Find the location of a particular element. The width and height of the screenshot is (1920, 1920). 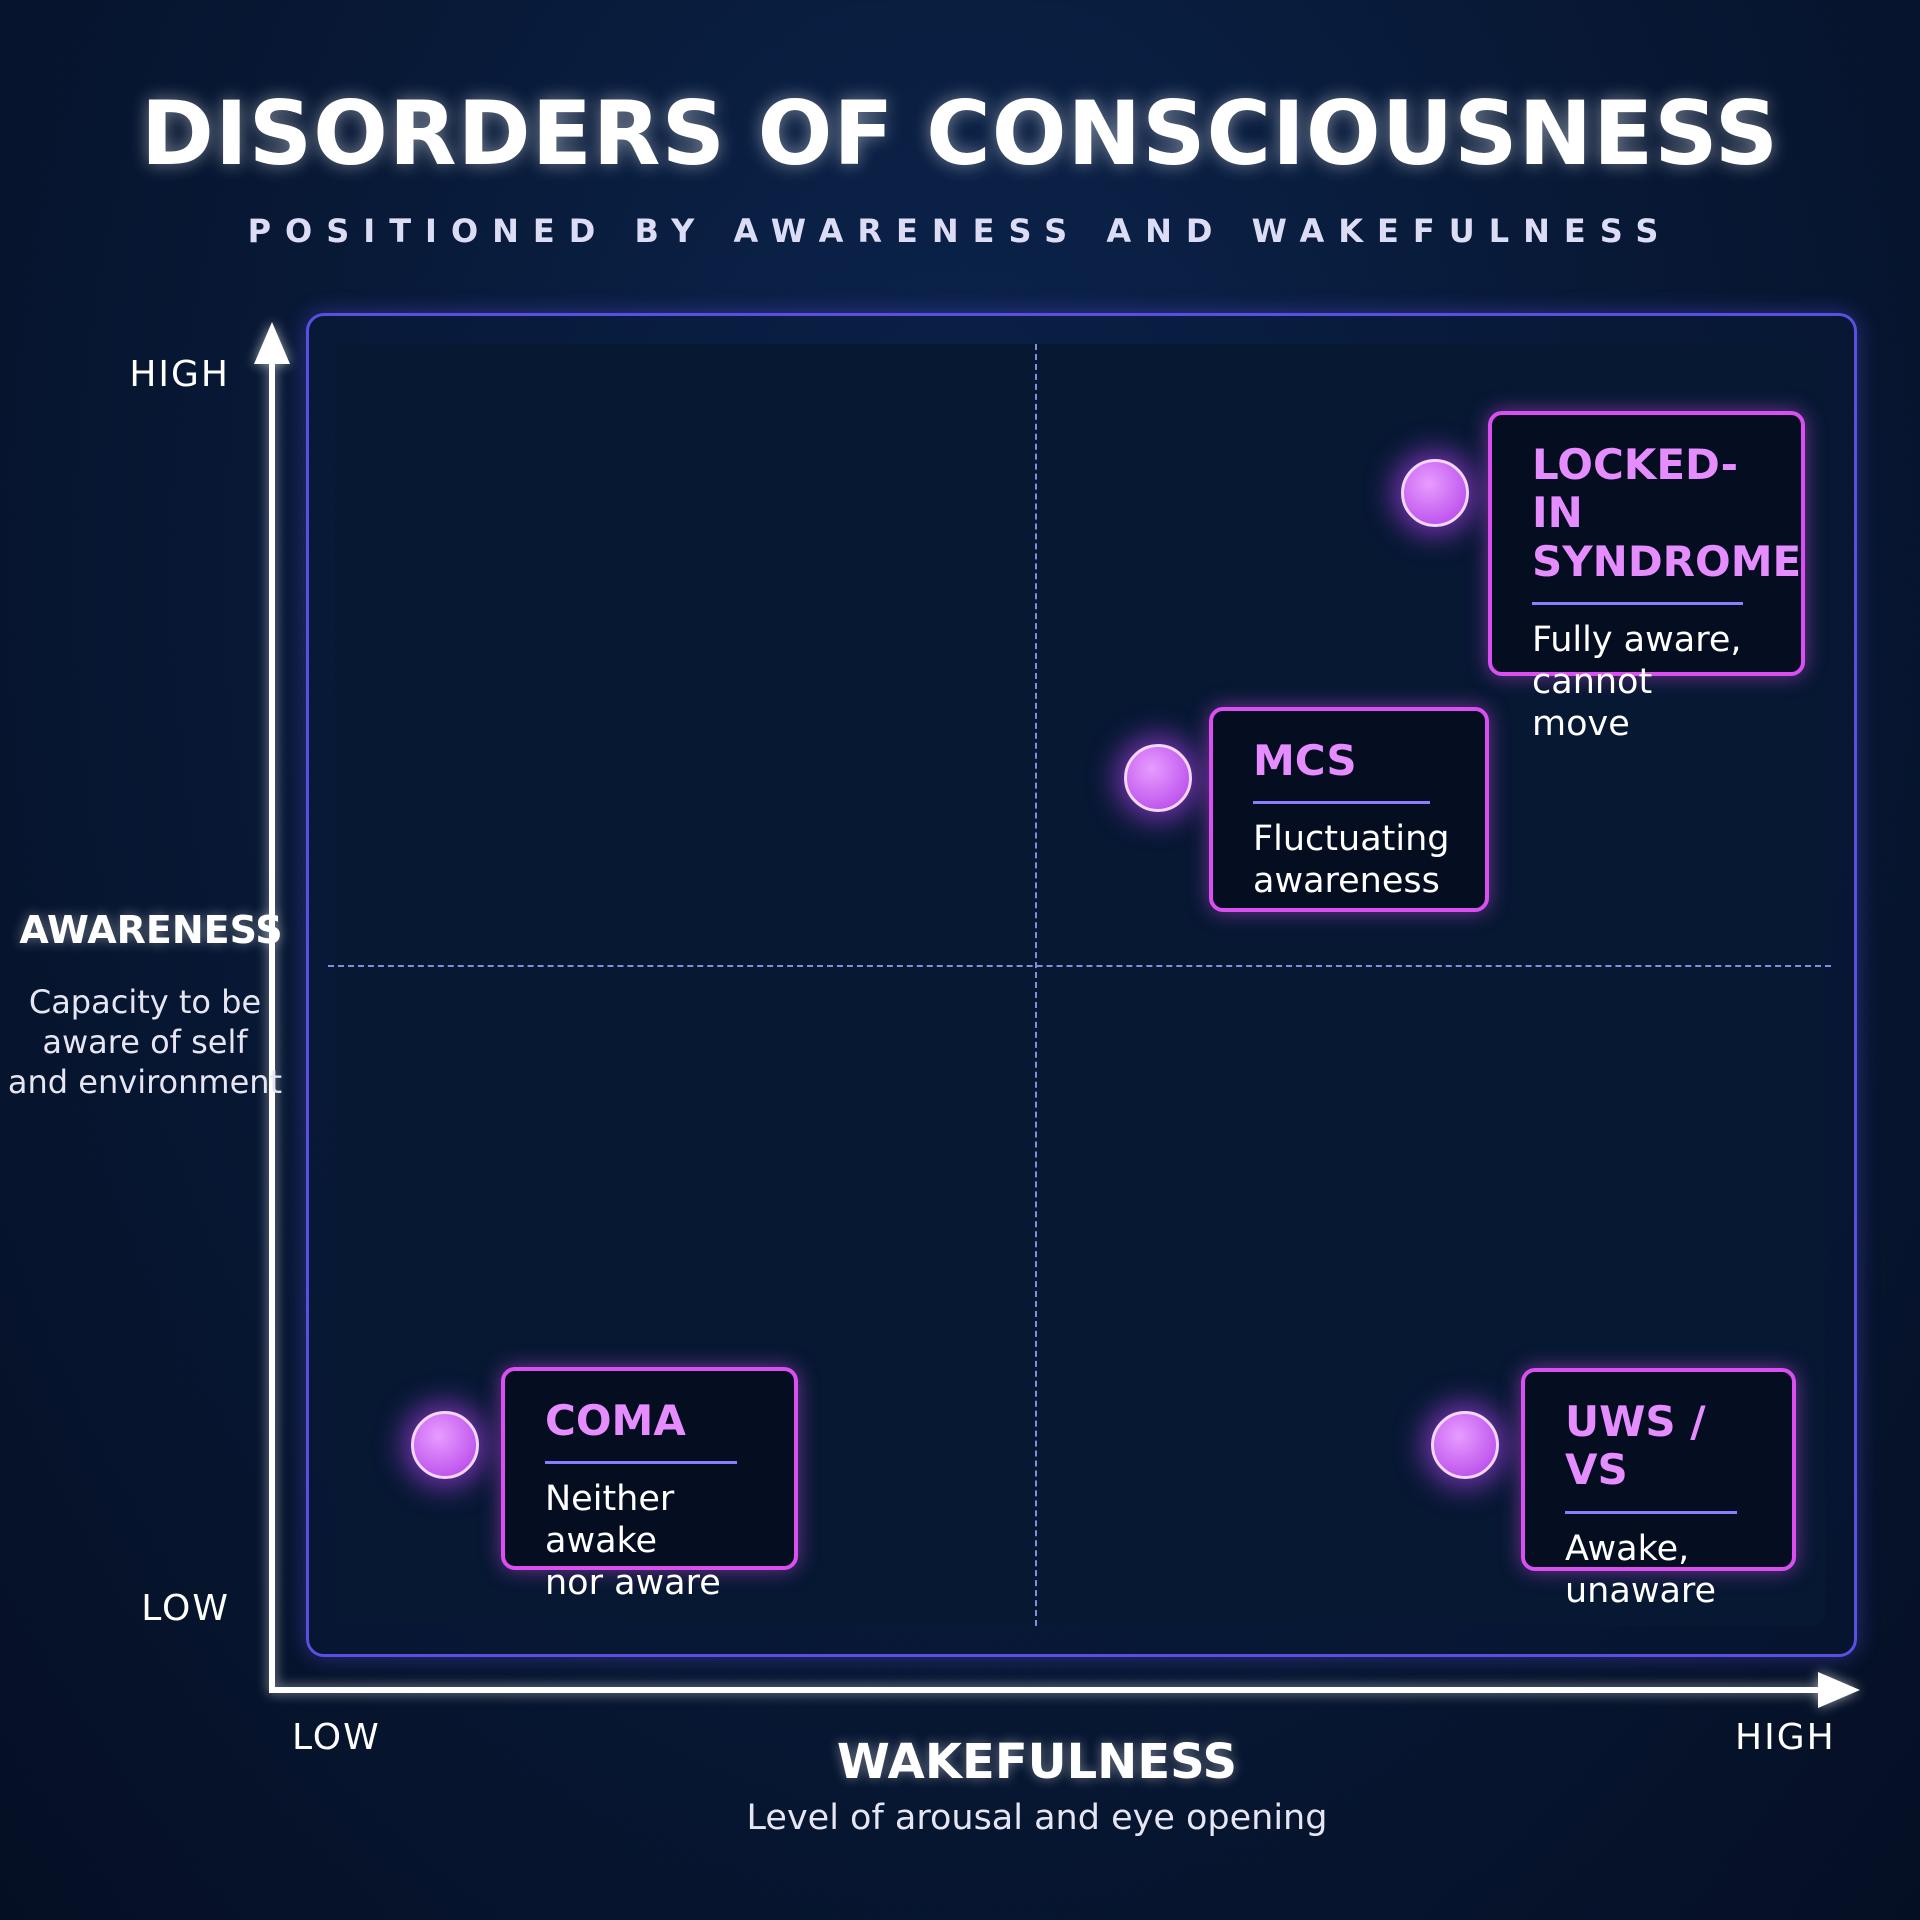

node-desc-line: nor aware is located at coordinates (633, 1583).